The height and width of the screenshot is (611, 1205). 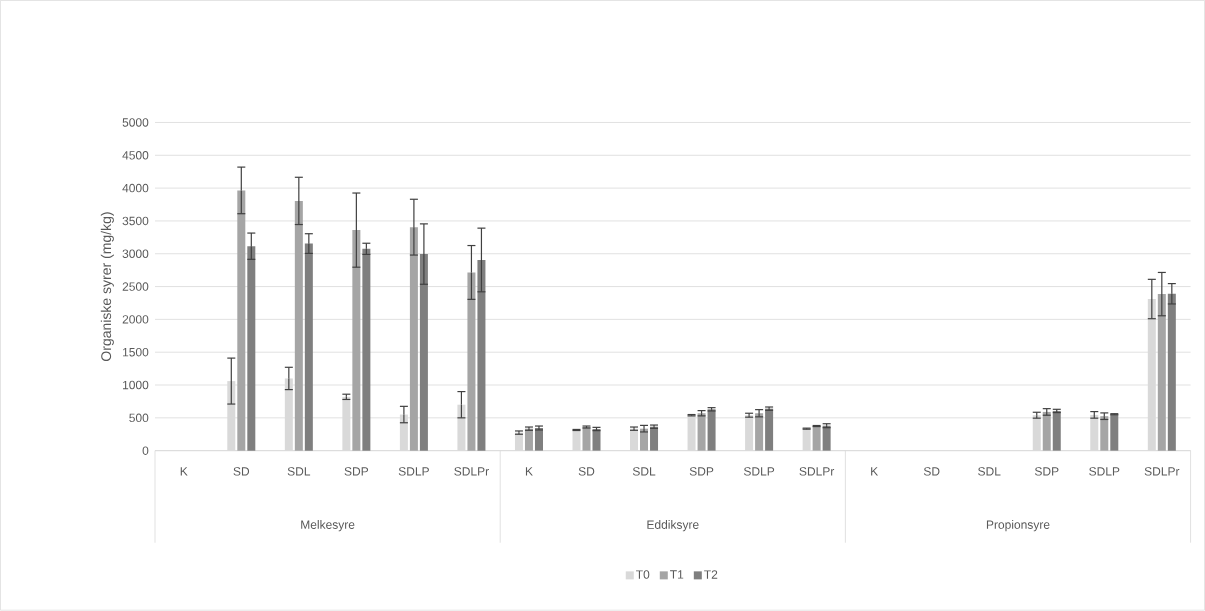 What do you see at coordinates (673, 526) in the screenshot?
I see `text: Eddiksyre` at bounding box center [673, 526].